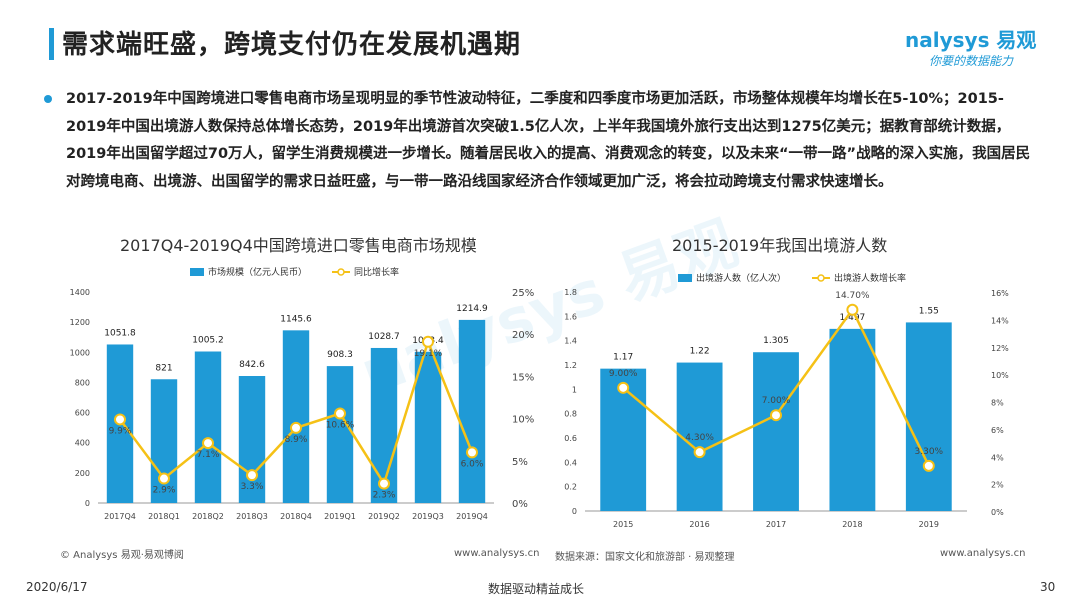  I want to click on footer-slogan: 数据驱动精益成长, so click(536, 589).